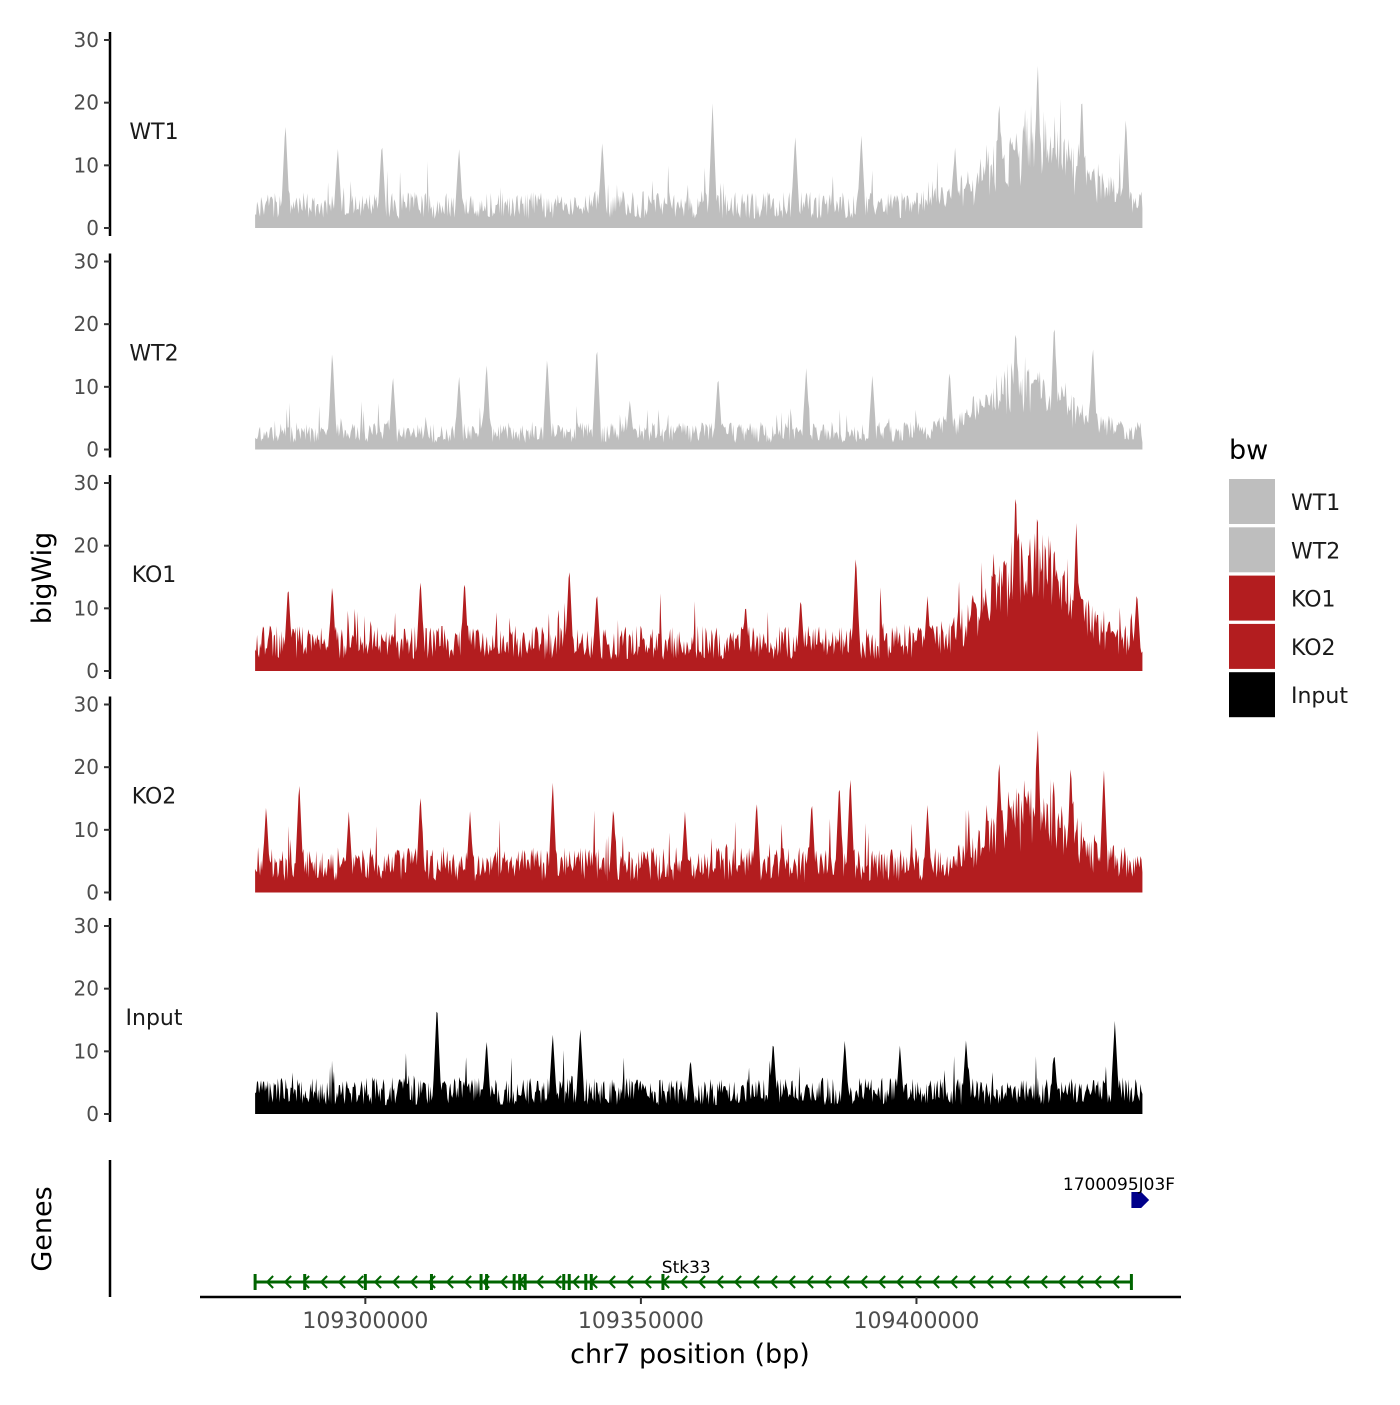  What do you see at coordinates (916, 1321) in the screenshot?
I see `x-tick-label: 109400000` at bounding box center [916, 1321].